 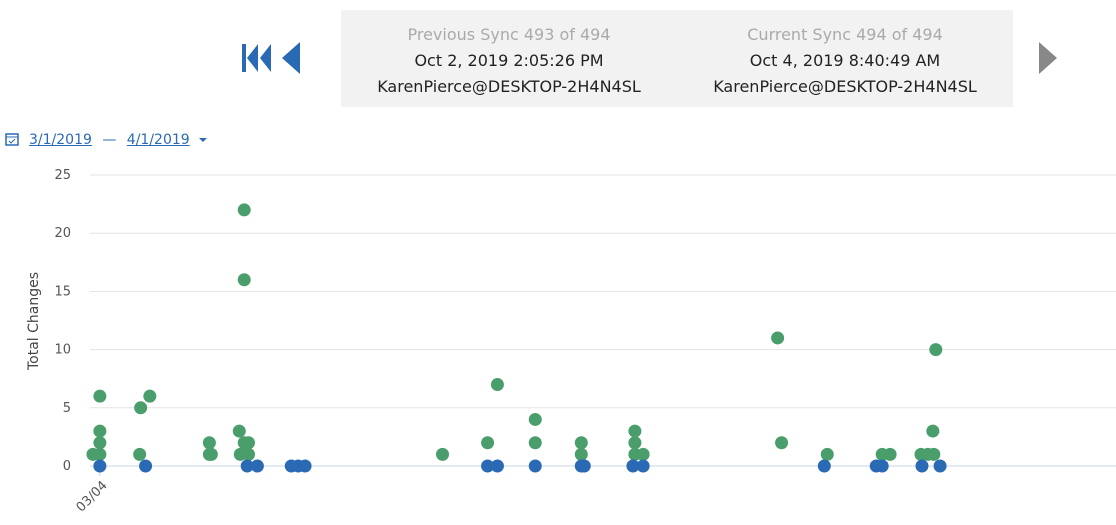 I want to click on title: Previous Sync 493 of 494, so click(x=509, y=34).